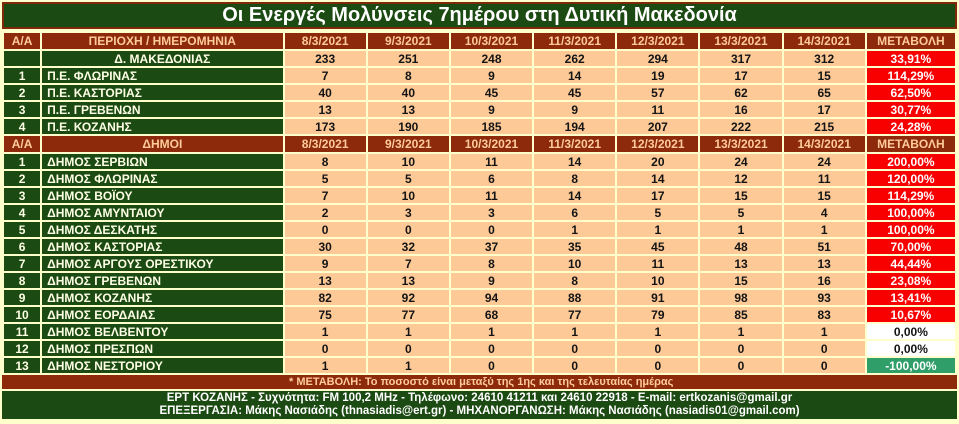 This screenshot has width=959, height=424. Describe the element at coordinates (408, 246) in the screenshot. I see `value-cell: 32` at that location.